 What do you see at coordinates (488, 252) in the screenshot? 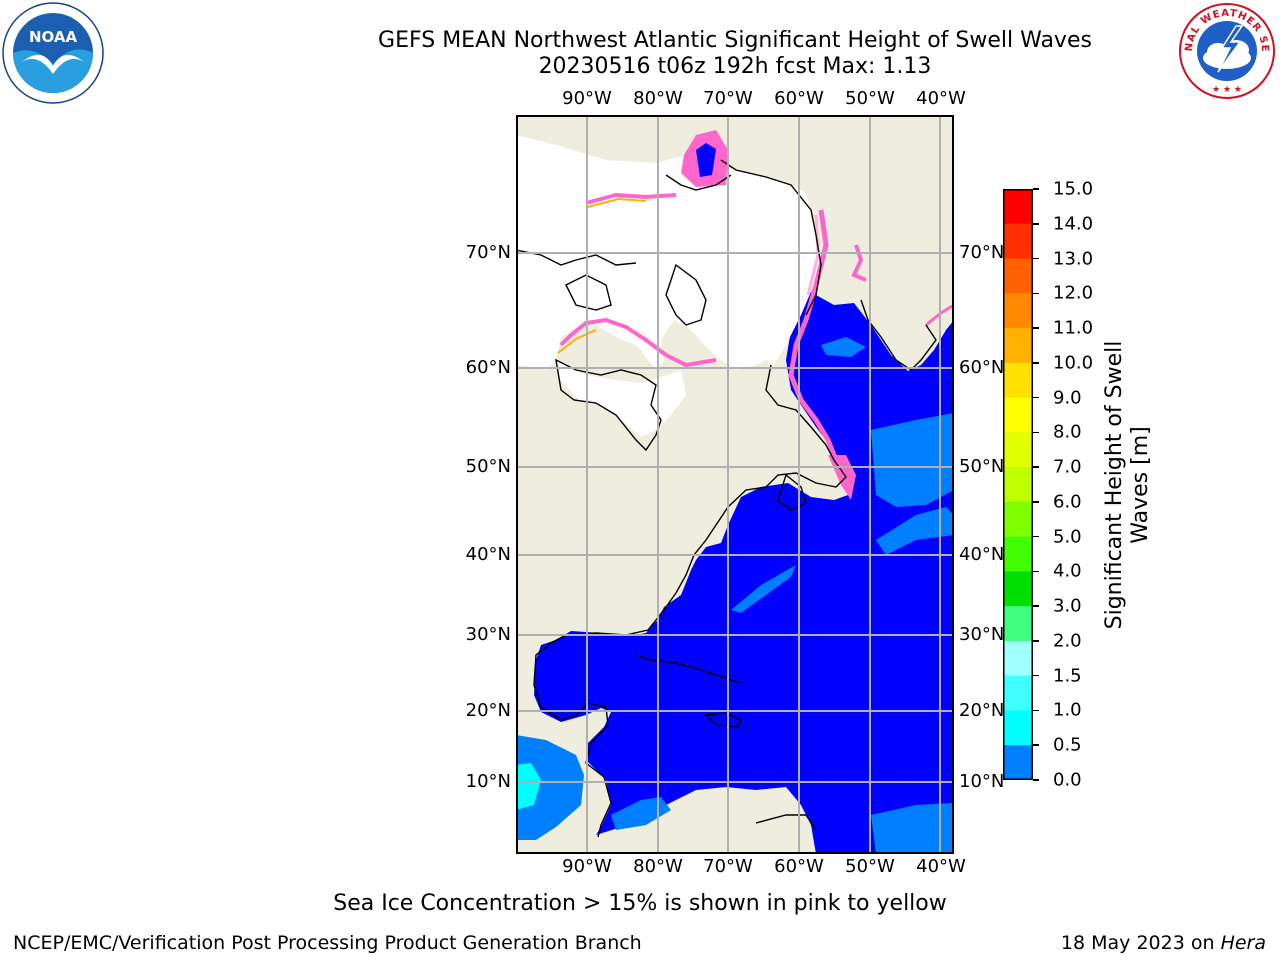
I see `lat-label-left: 70°N` at bounding box center [488, 252].